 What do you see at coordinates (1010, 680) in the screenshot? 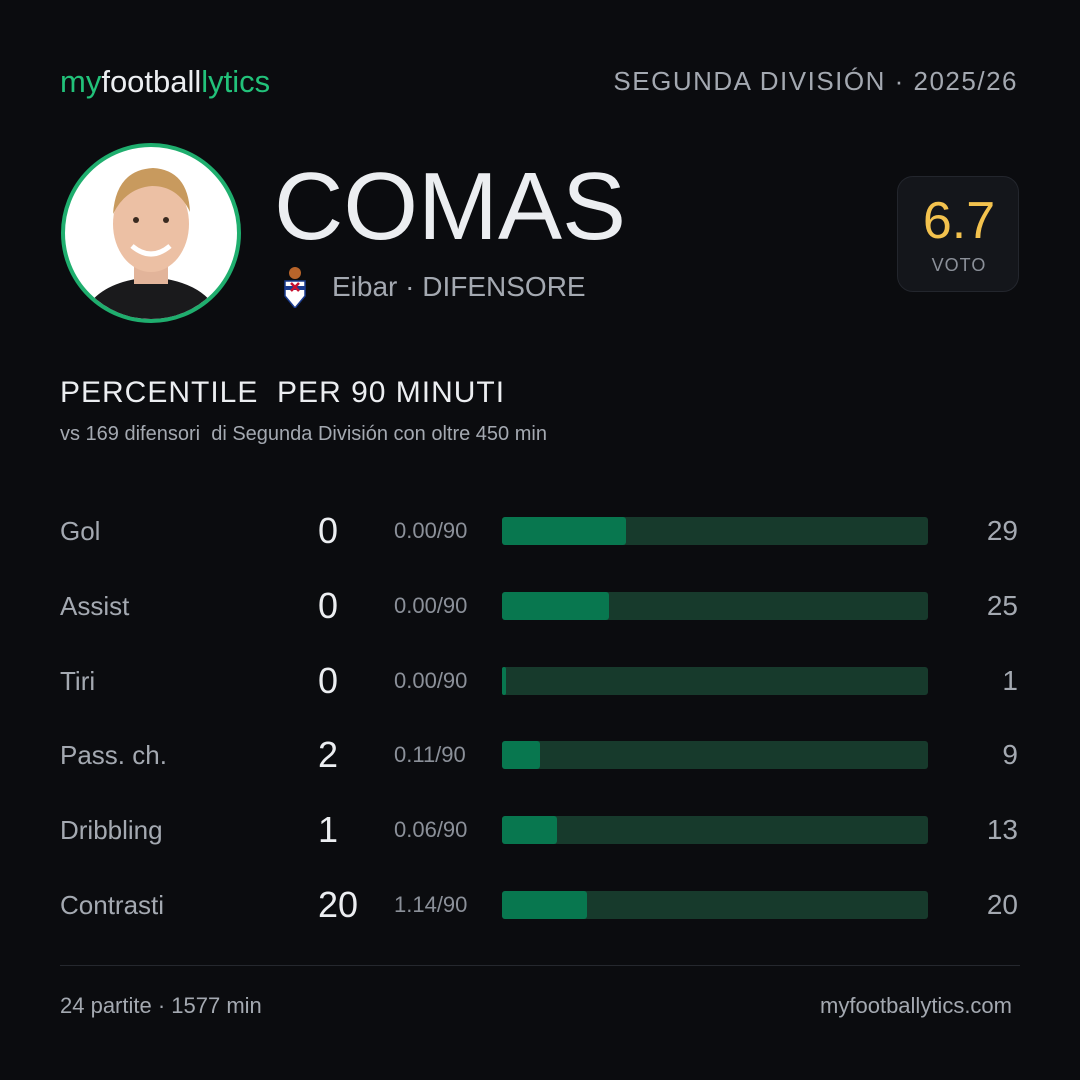
I see `stat-percentile: 1` at bounding box center [1010, 680].